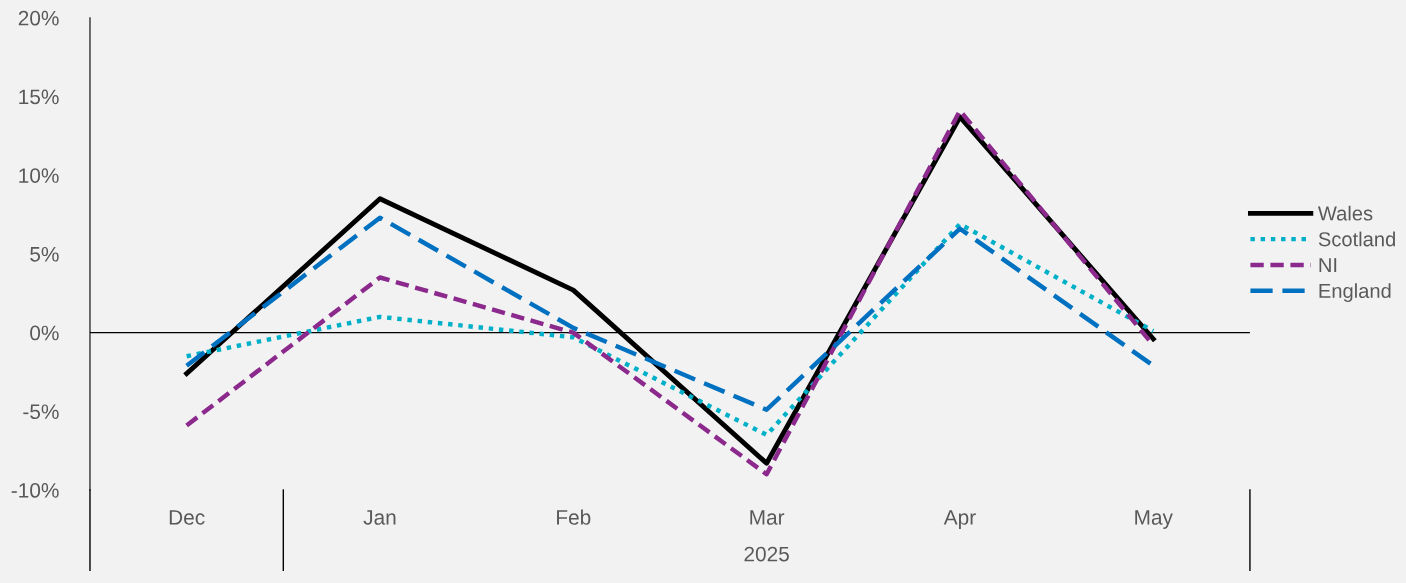 Image resolution: width=1406 pixels, height=583 pixels. I want to click on legend-label: NI, so click(1328, 265).